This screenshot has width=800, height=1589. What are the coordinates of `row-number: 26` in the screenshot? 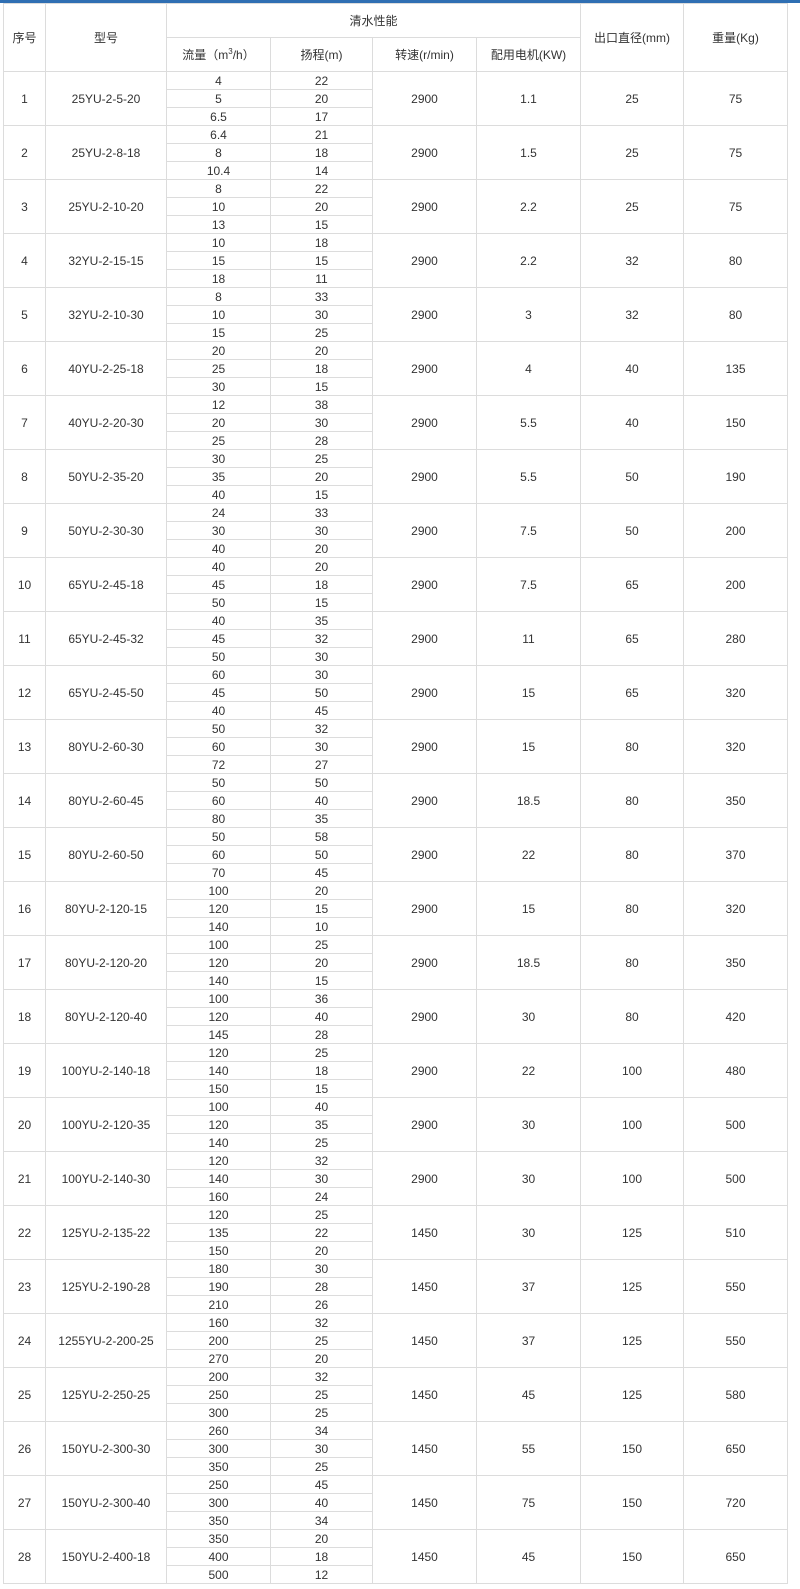 It's located at (24, 1448).